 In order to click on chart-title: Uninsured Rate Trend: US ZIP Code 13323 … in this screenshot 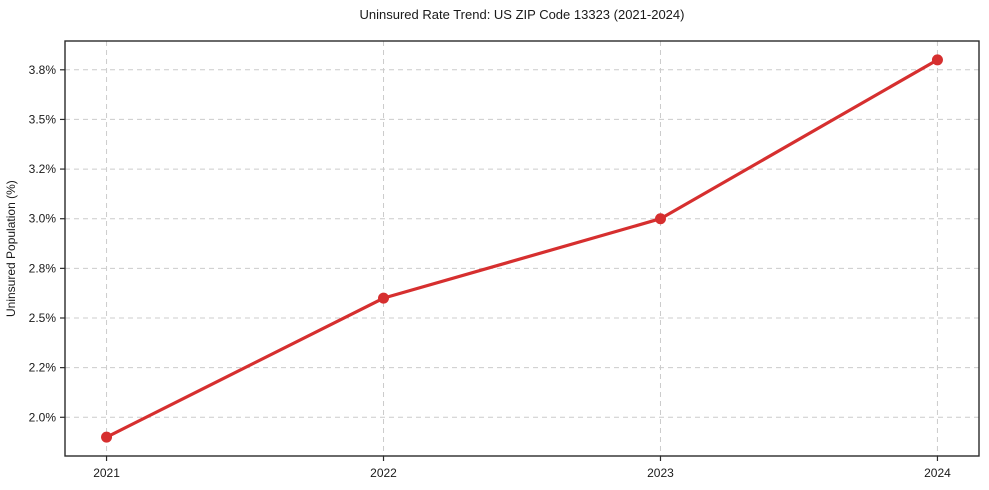, I will do `click(522, 14)`.